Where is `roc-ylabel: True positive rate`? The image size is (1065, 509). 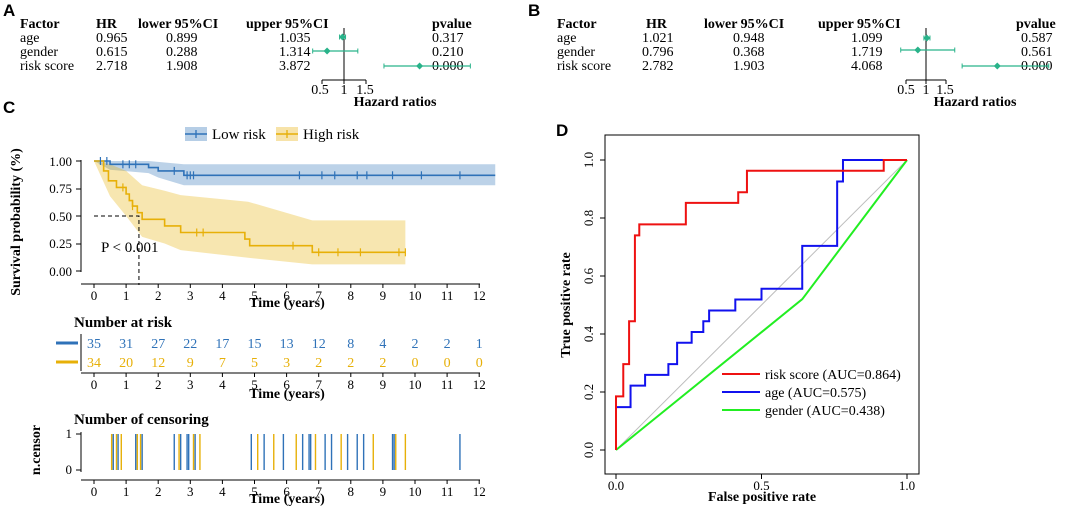 roc-ylabel: True positive rate is located at coordinates (566, 305).